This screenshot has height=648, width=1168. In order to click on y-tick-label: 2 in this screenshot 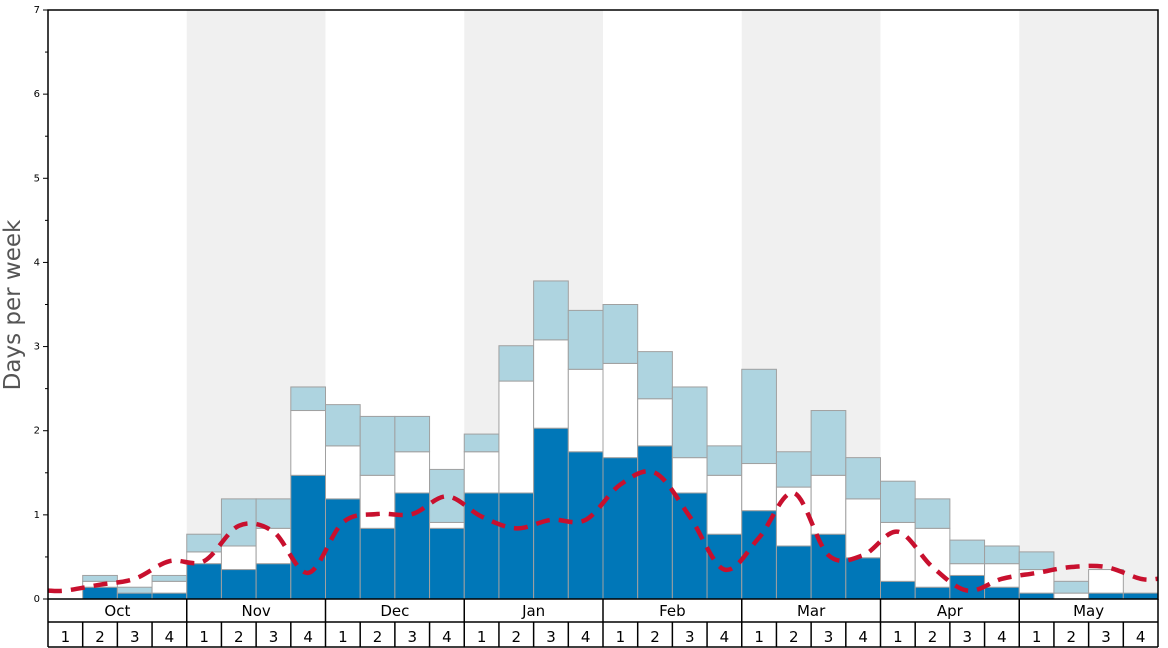, I will do `click(37, 431)`.